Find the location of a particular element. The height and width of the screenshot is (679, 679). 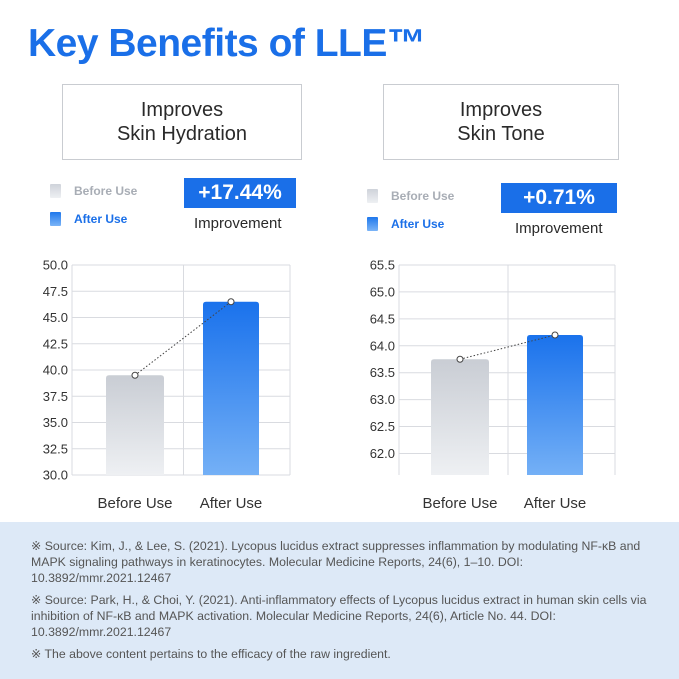

skintone-title-line2: Skin Tone is located at coordinates (501, 134).